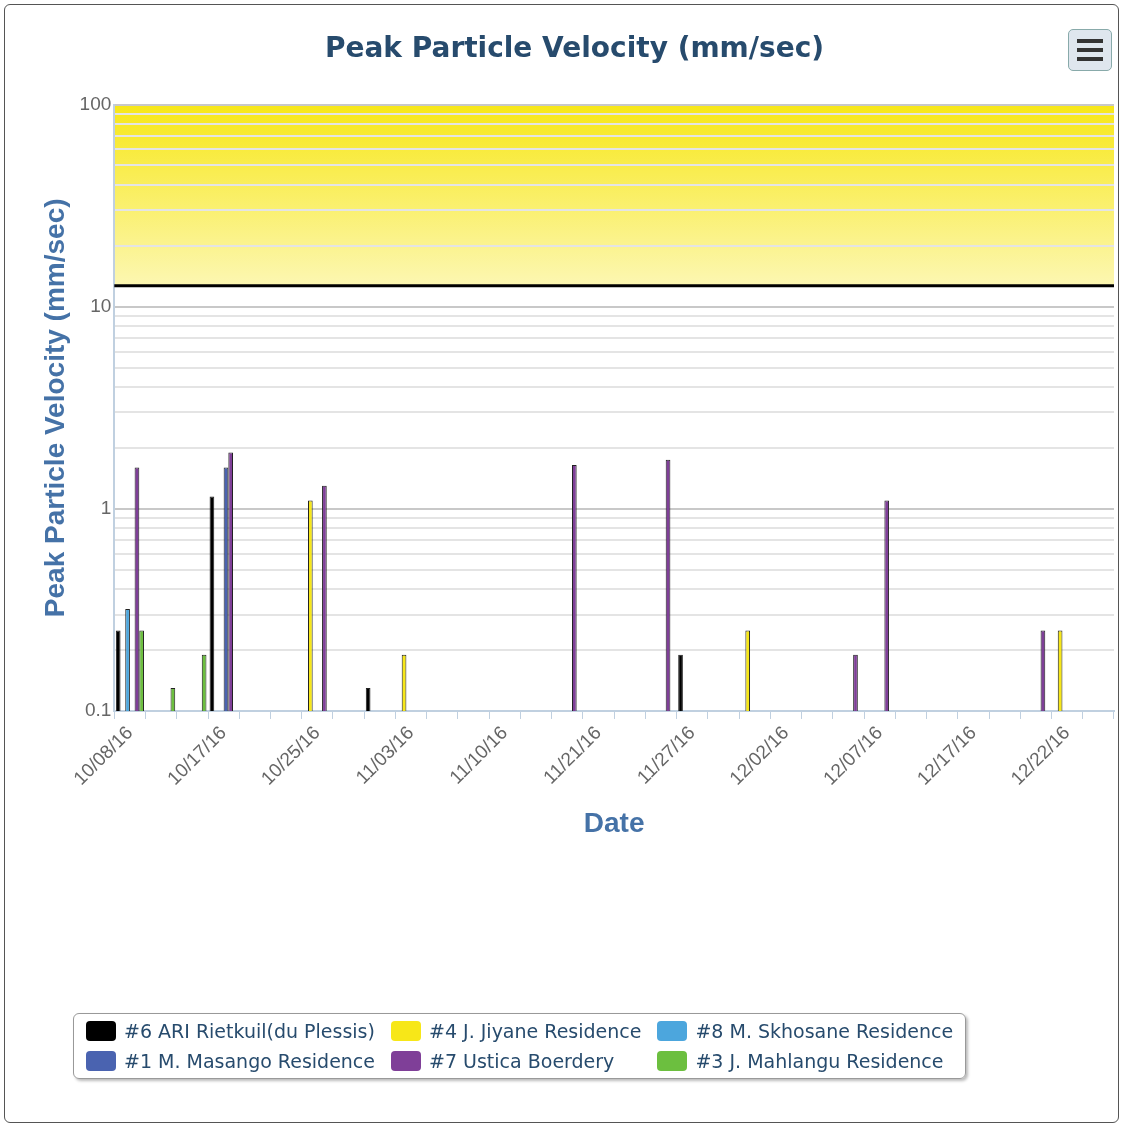 This screenshot has width=1123, height=1127. What do you see at coordinates (824, 1031) in the screenshot?
I see `legend-label: #8 M. Skhosane Residence` at bounding box center [824, 1031].